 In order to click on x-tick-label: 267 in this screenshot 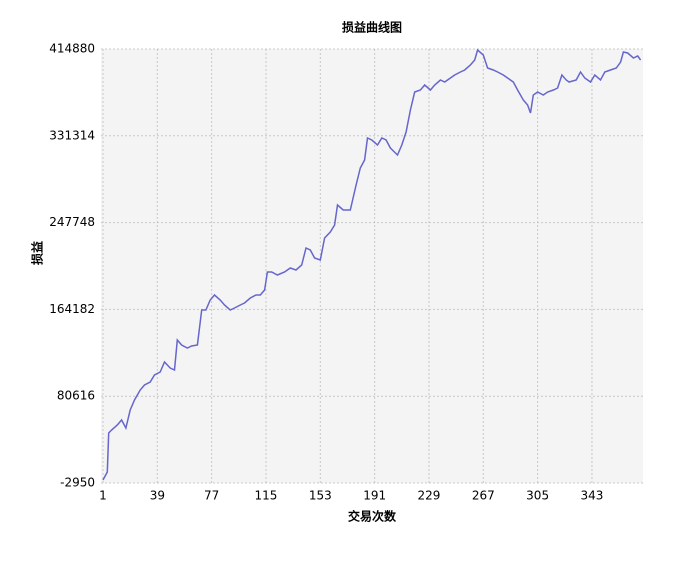, I will do `click(483, 496)`.